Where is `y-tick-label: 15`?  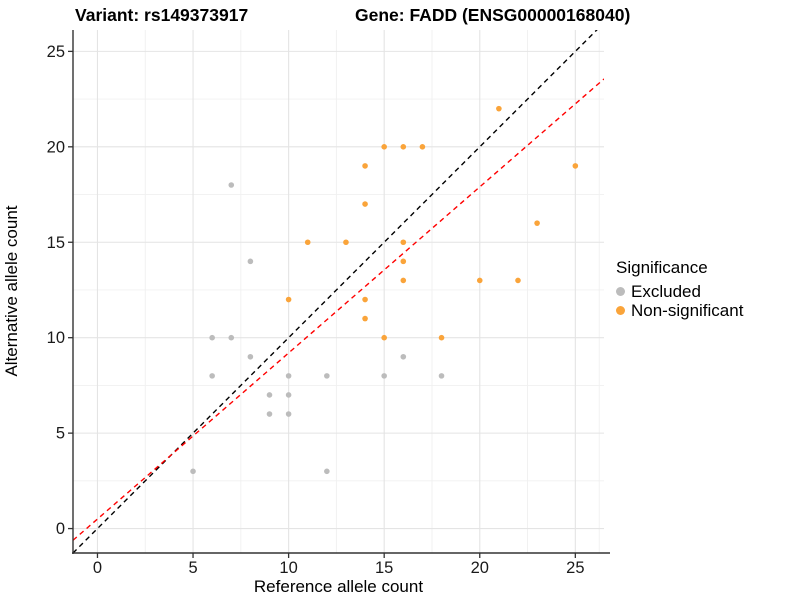 y-tick-label: 15 is located at coordinates (56, 243).